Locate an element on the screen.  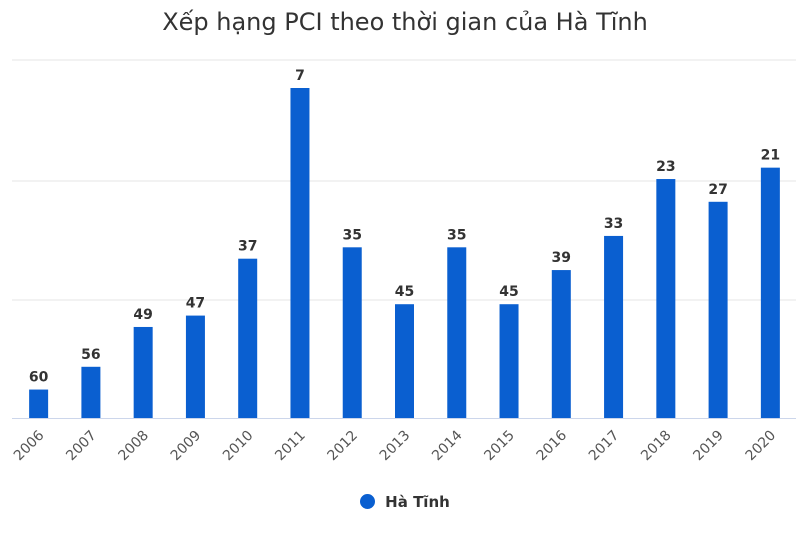
bar-2012 is located at coordinates (352, 332).